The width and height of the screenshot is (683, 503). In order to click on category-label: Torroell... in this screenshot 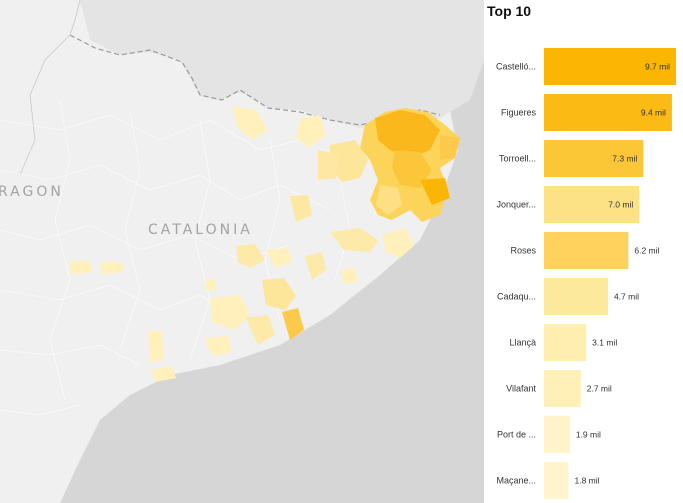, I will do `click(517, 159)`.